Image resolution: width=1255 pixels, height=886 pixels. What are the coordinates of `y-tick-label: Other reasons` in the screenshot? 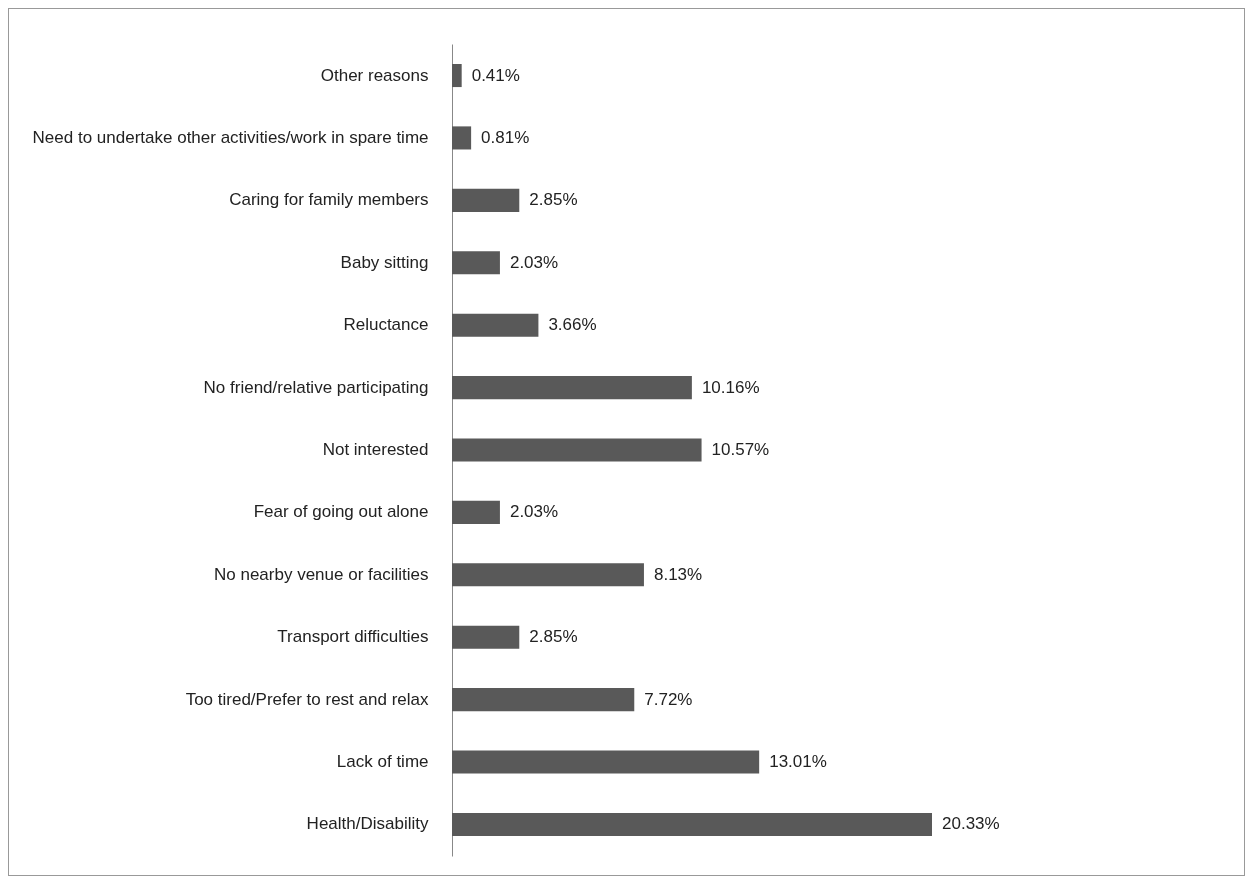 It's located at (374, 75).